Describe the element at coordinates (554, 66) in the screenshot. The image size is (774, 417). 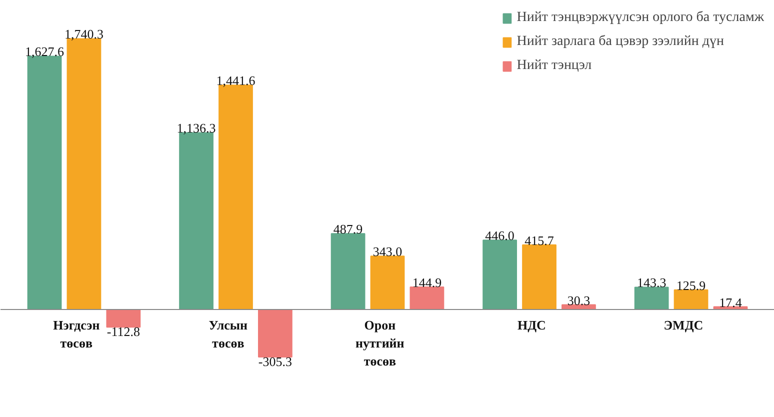
I see `legend-label: Нийт тэнцэл` at that location.